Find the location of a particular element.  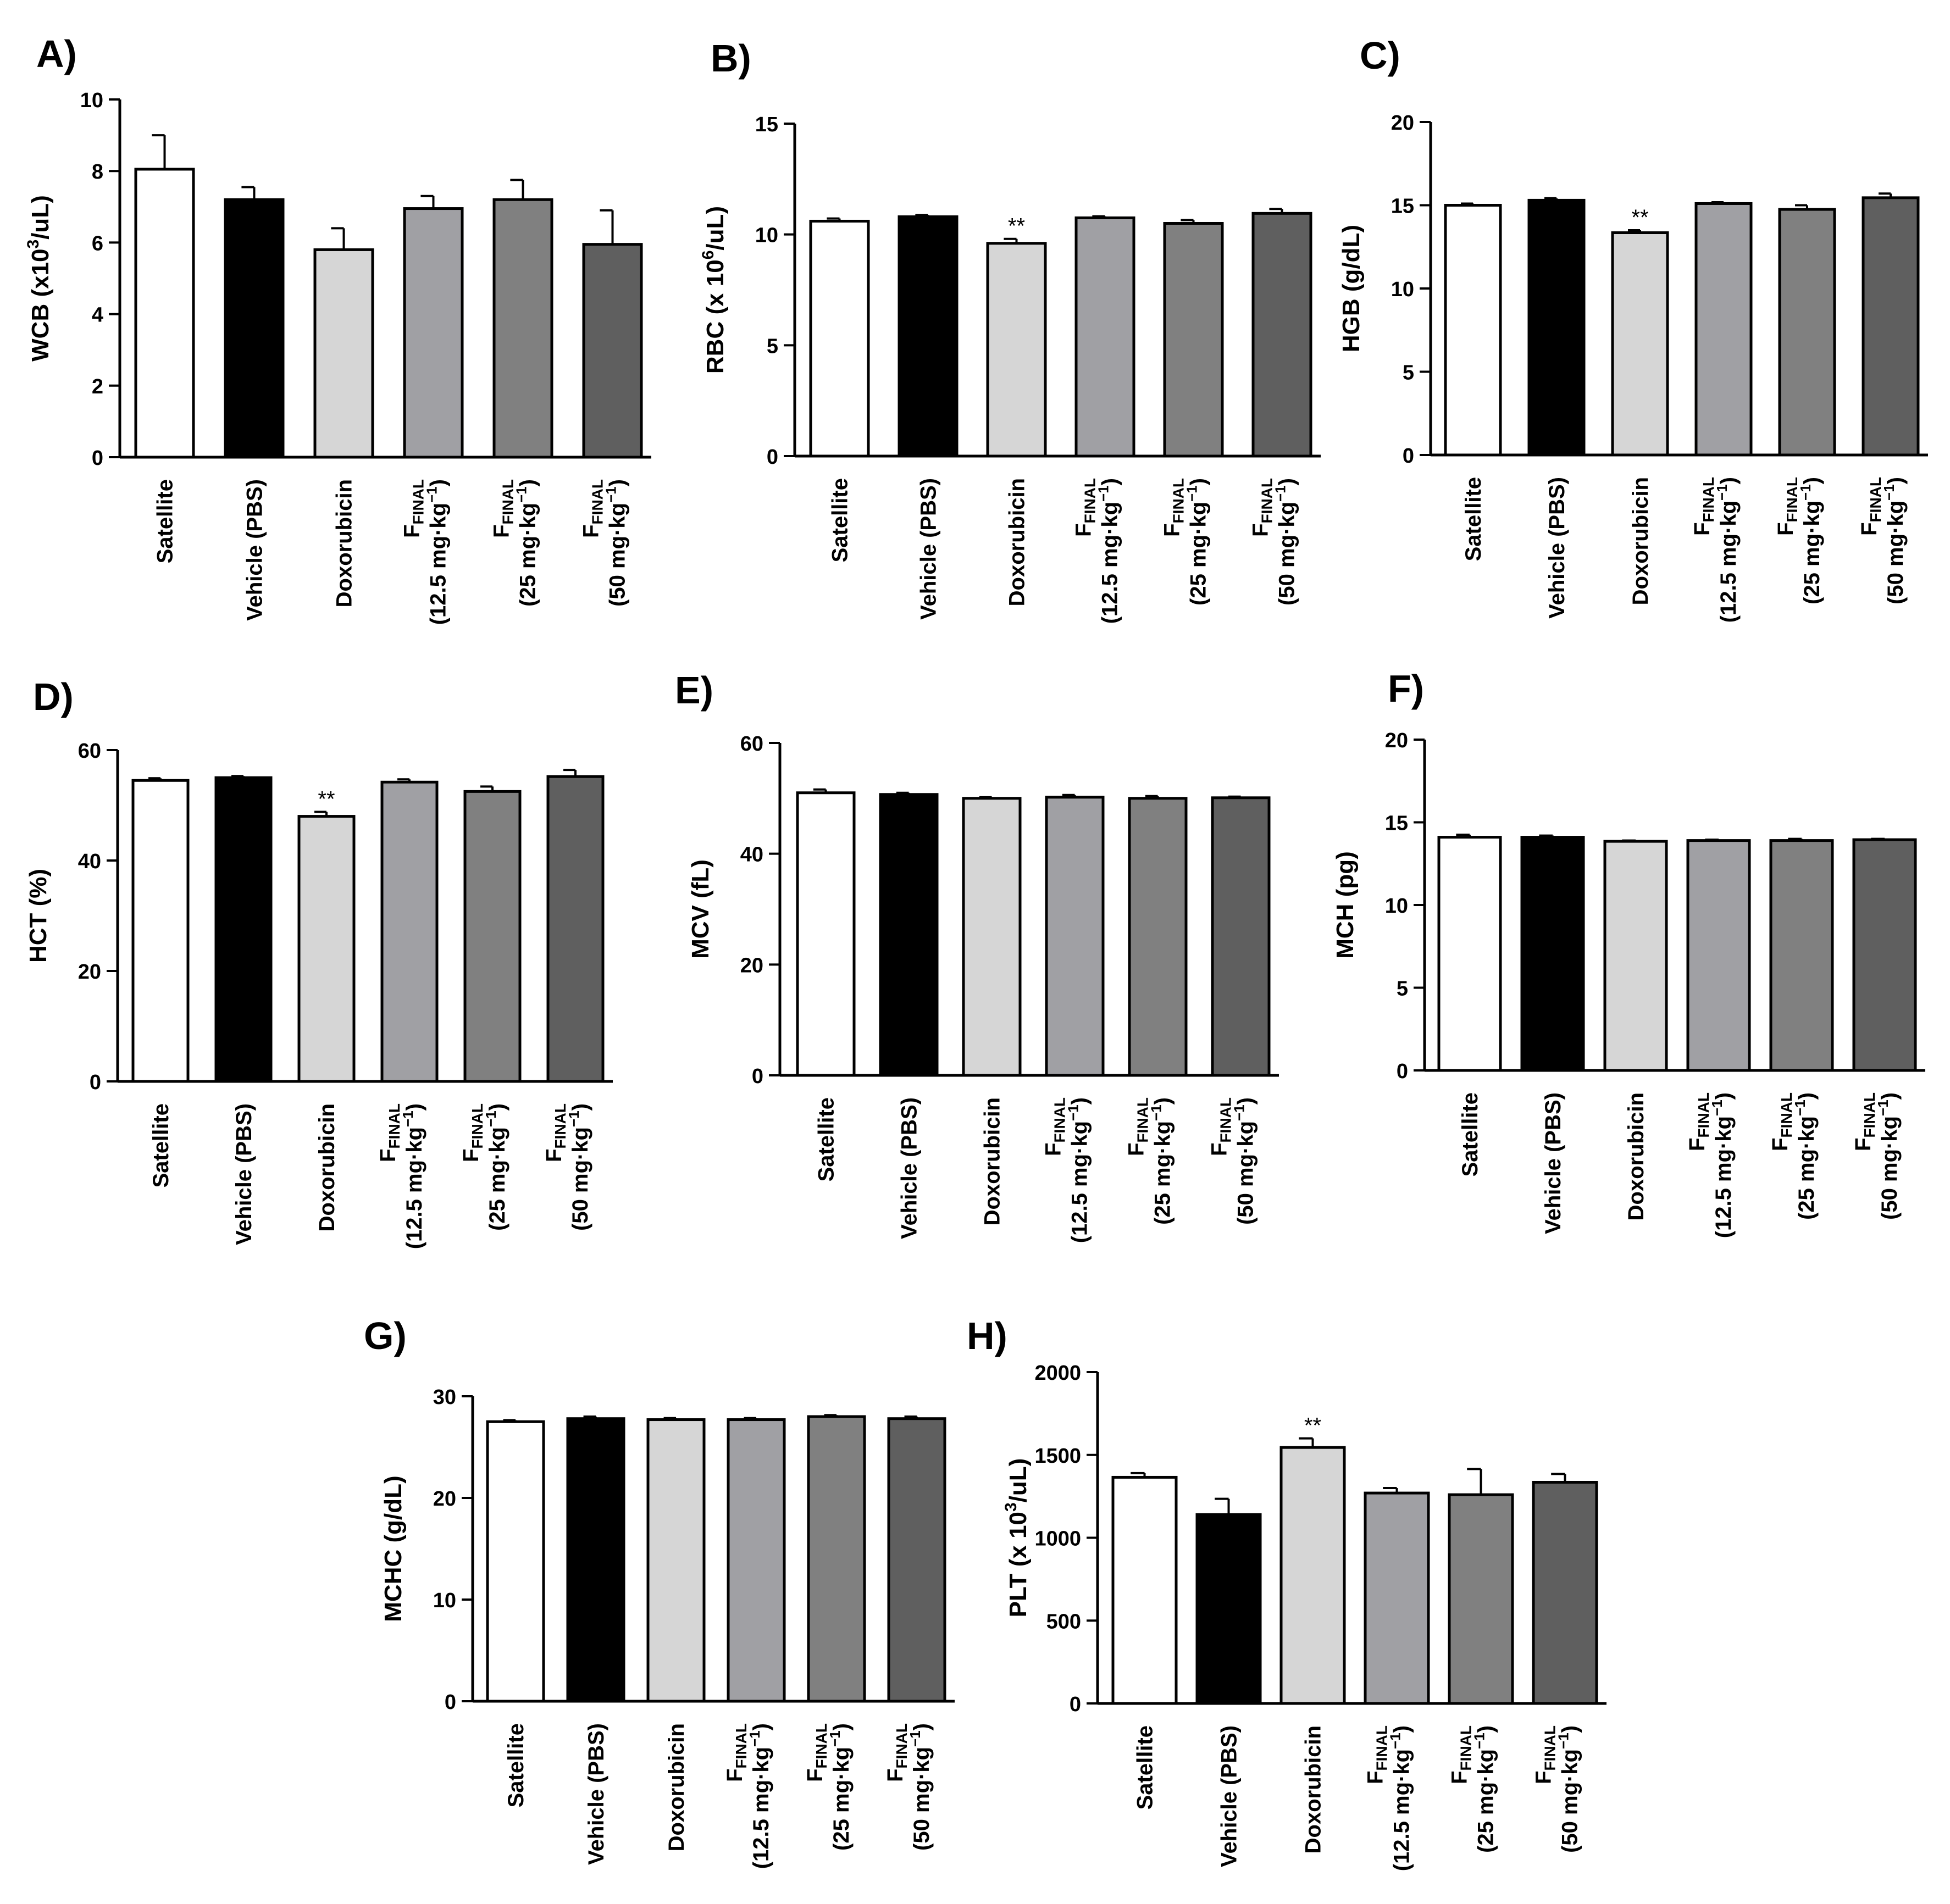

panel-label: F) is located at coordinates (1406, 688).